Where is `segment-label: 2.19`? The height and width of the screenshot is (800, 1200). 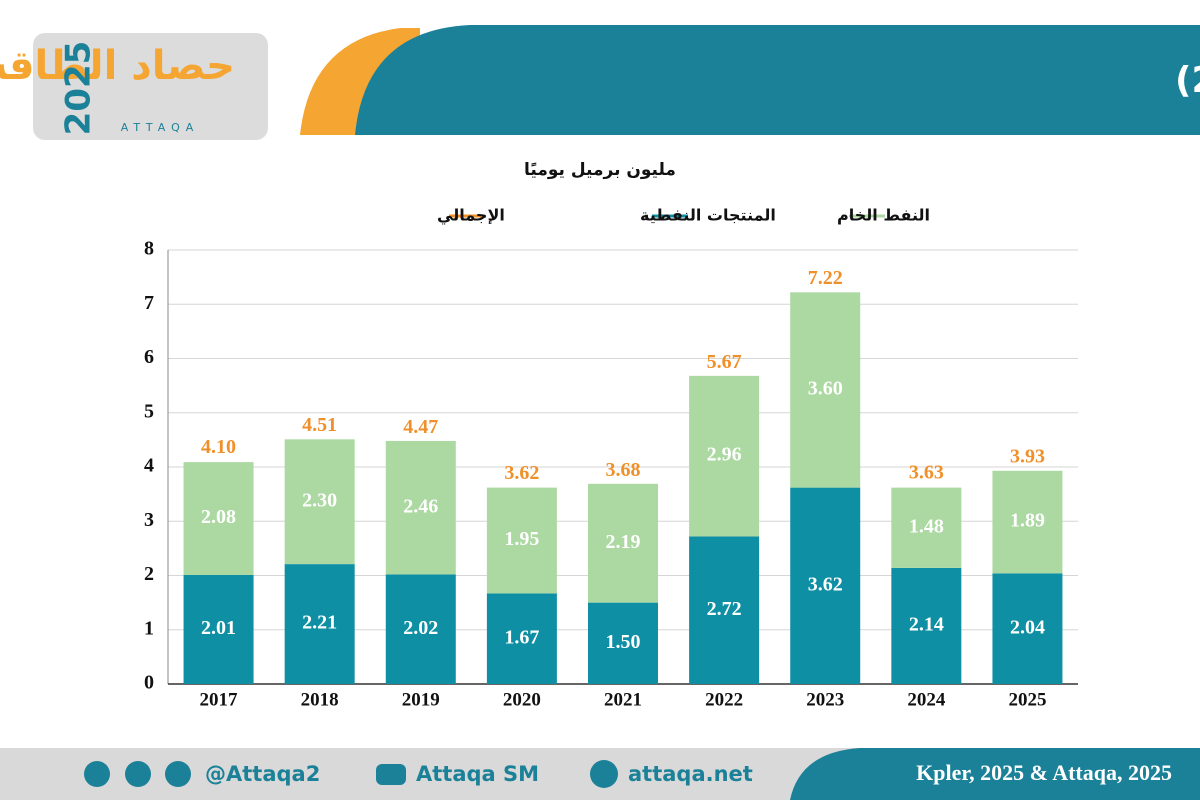 segment-label: 2.19 is located at coordinates (623, 542).